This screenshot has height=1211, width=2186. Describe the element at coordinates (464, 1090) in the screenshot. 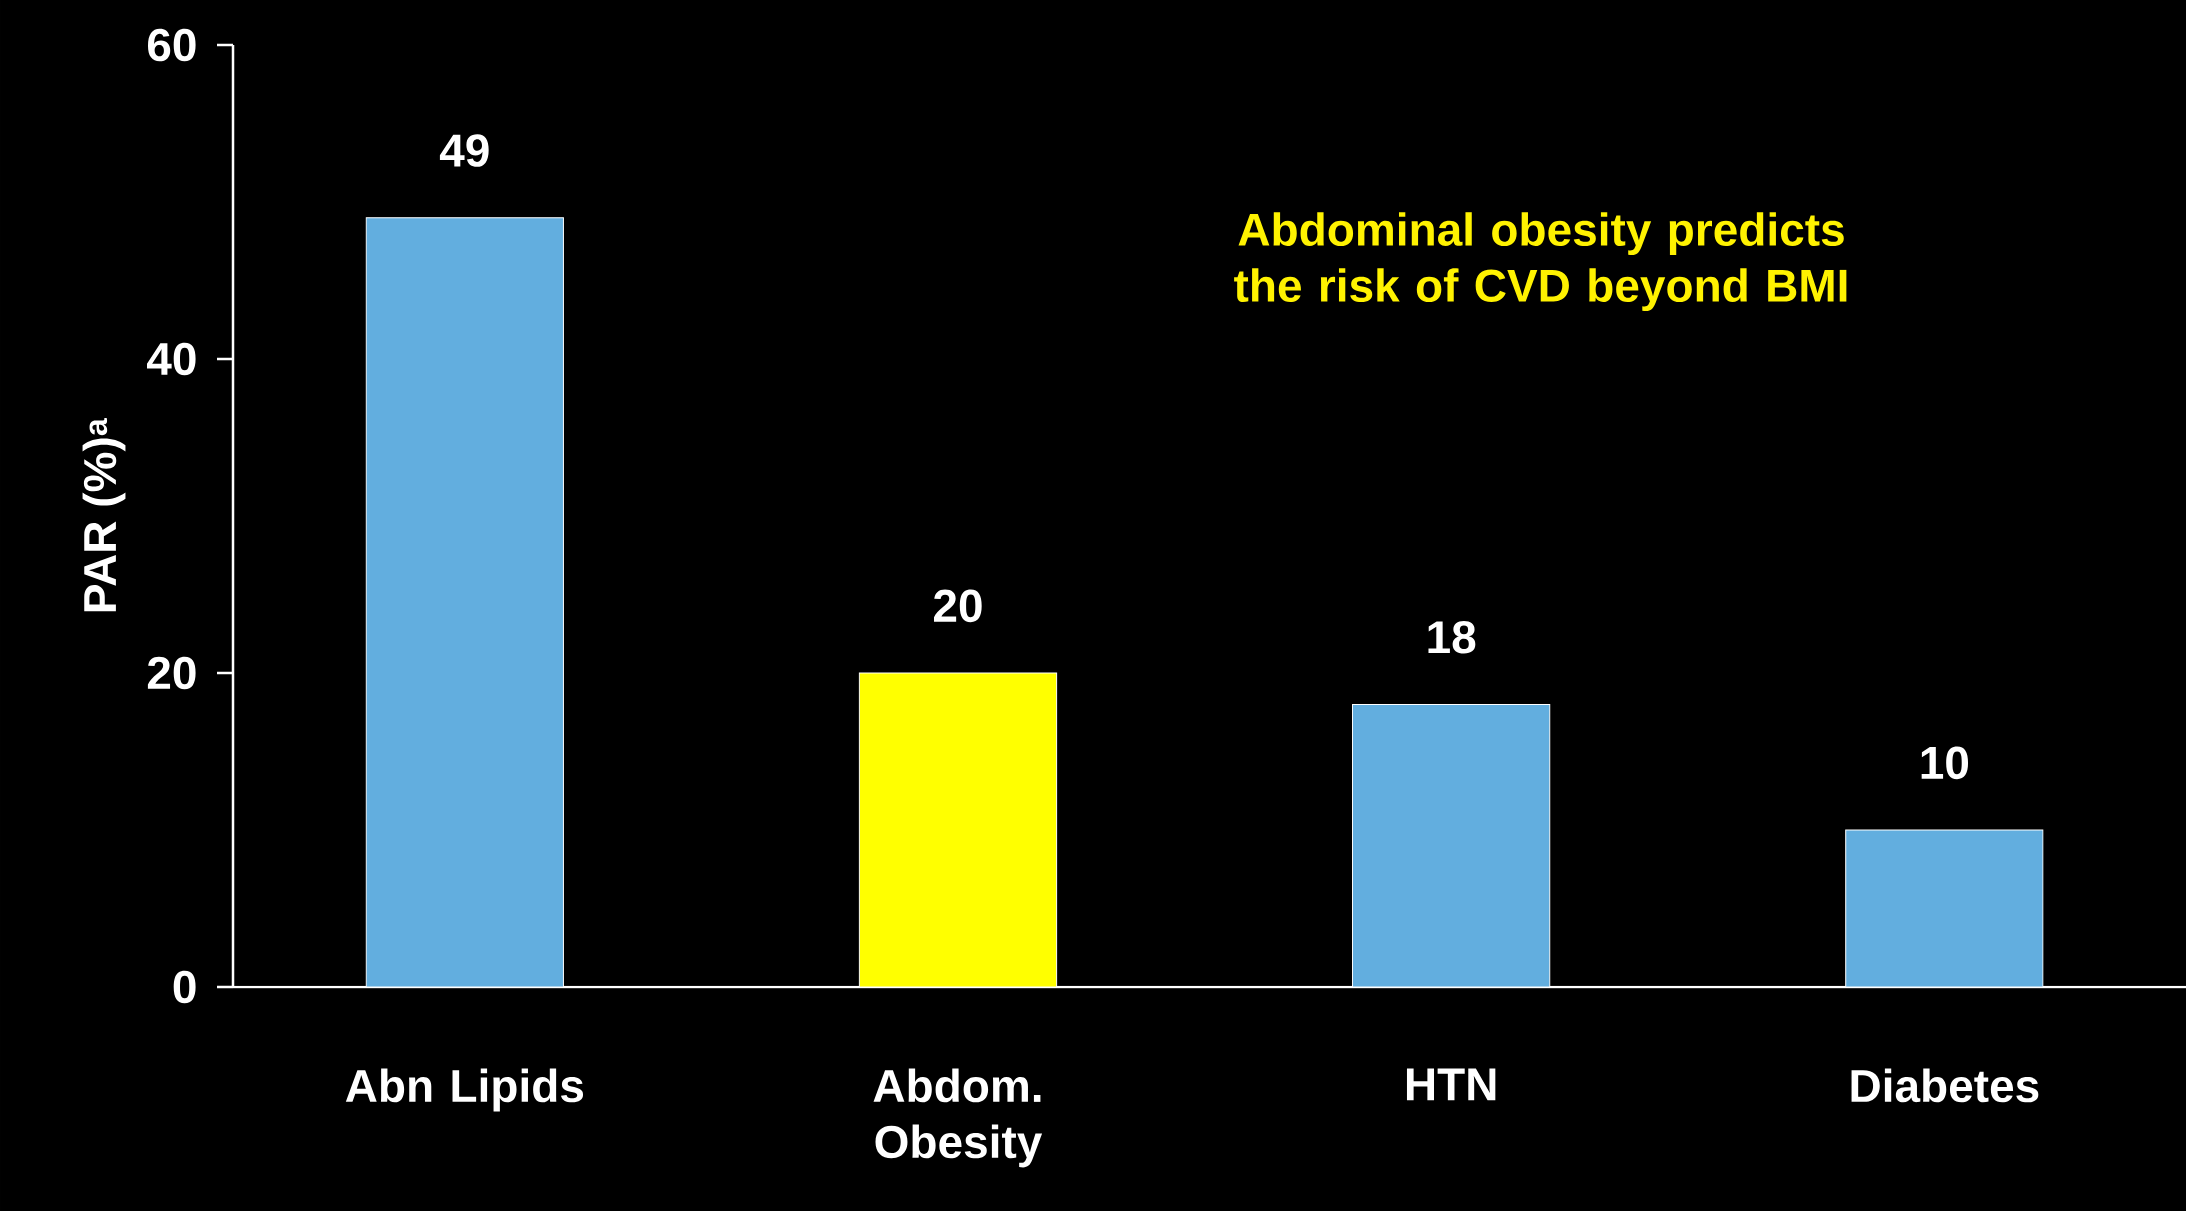

I see `x-tick-label: Abn Lipids` at that location.